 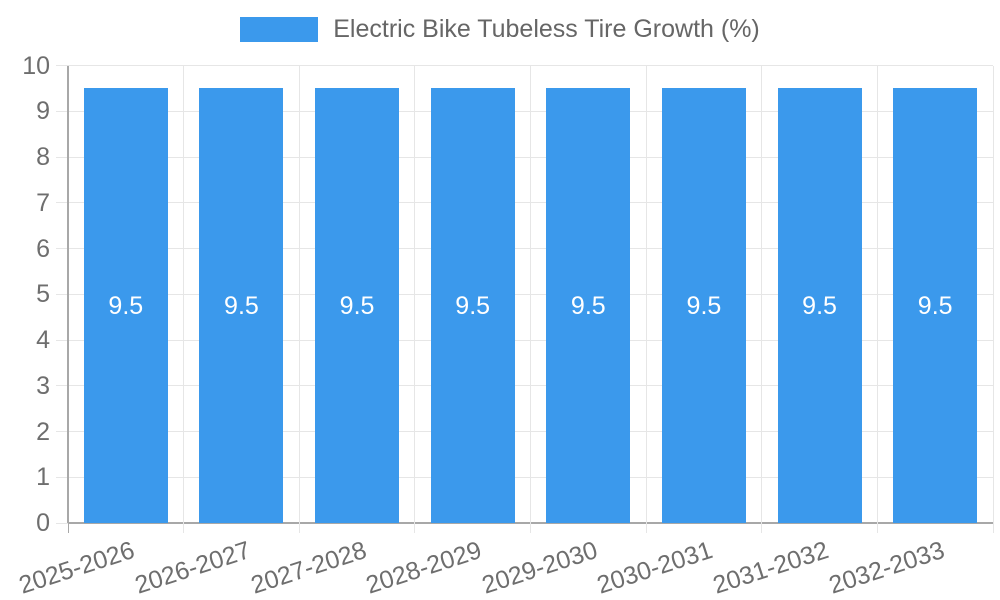 I want to click on y-axis-label: 4, so click(x=43, y=340).